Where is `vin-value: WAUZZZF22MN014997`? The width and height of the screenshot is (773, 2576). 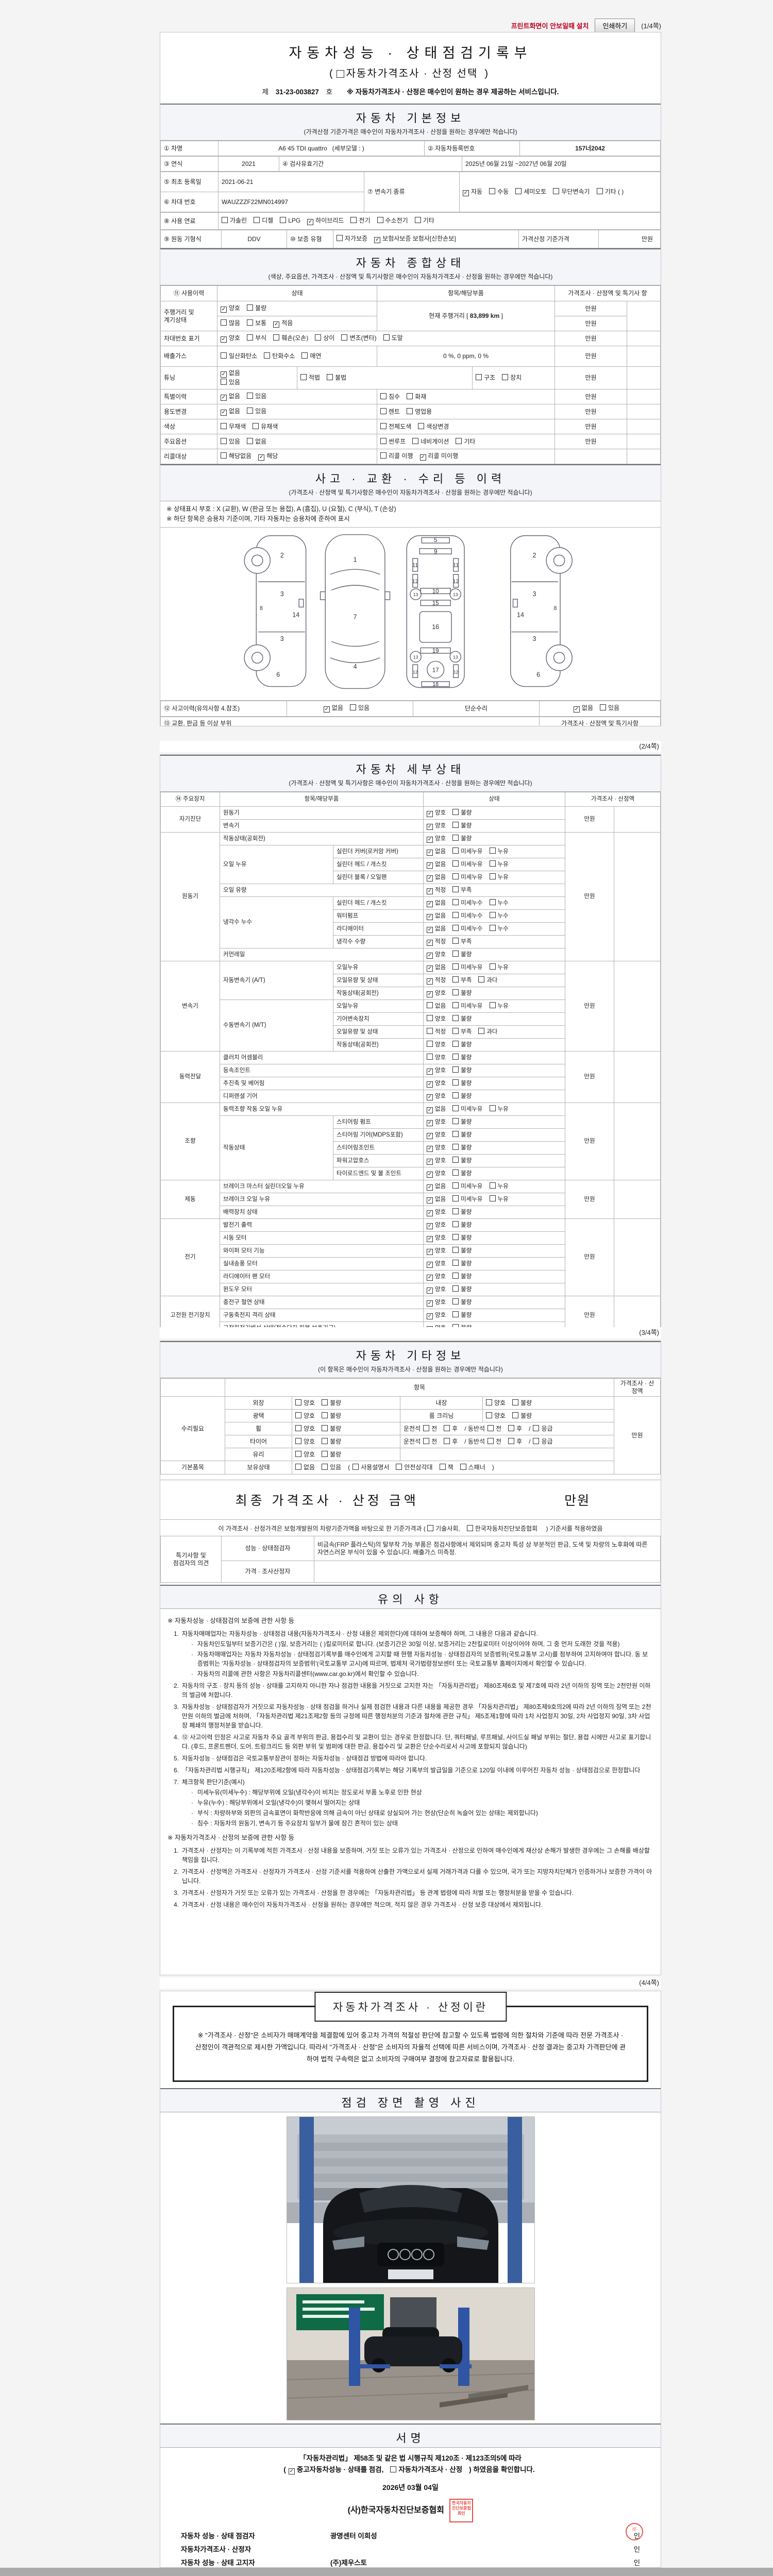
vin-value: WAUZZZF22MN014997 is located at coordinates (291, 202).